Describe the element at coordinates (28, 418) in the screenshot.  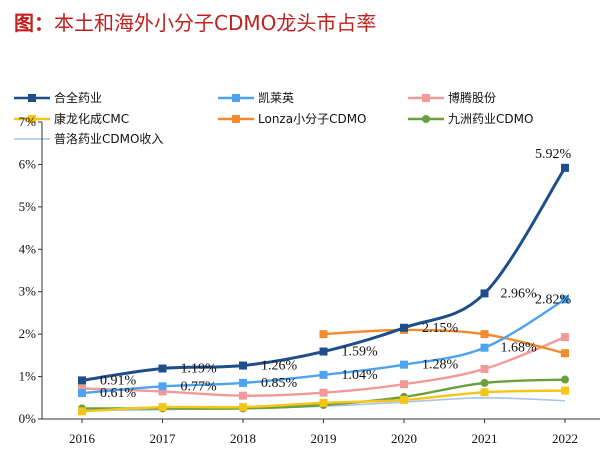
I see `y-tick-label: 0%` at that location.